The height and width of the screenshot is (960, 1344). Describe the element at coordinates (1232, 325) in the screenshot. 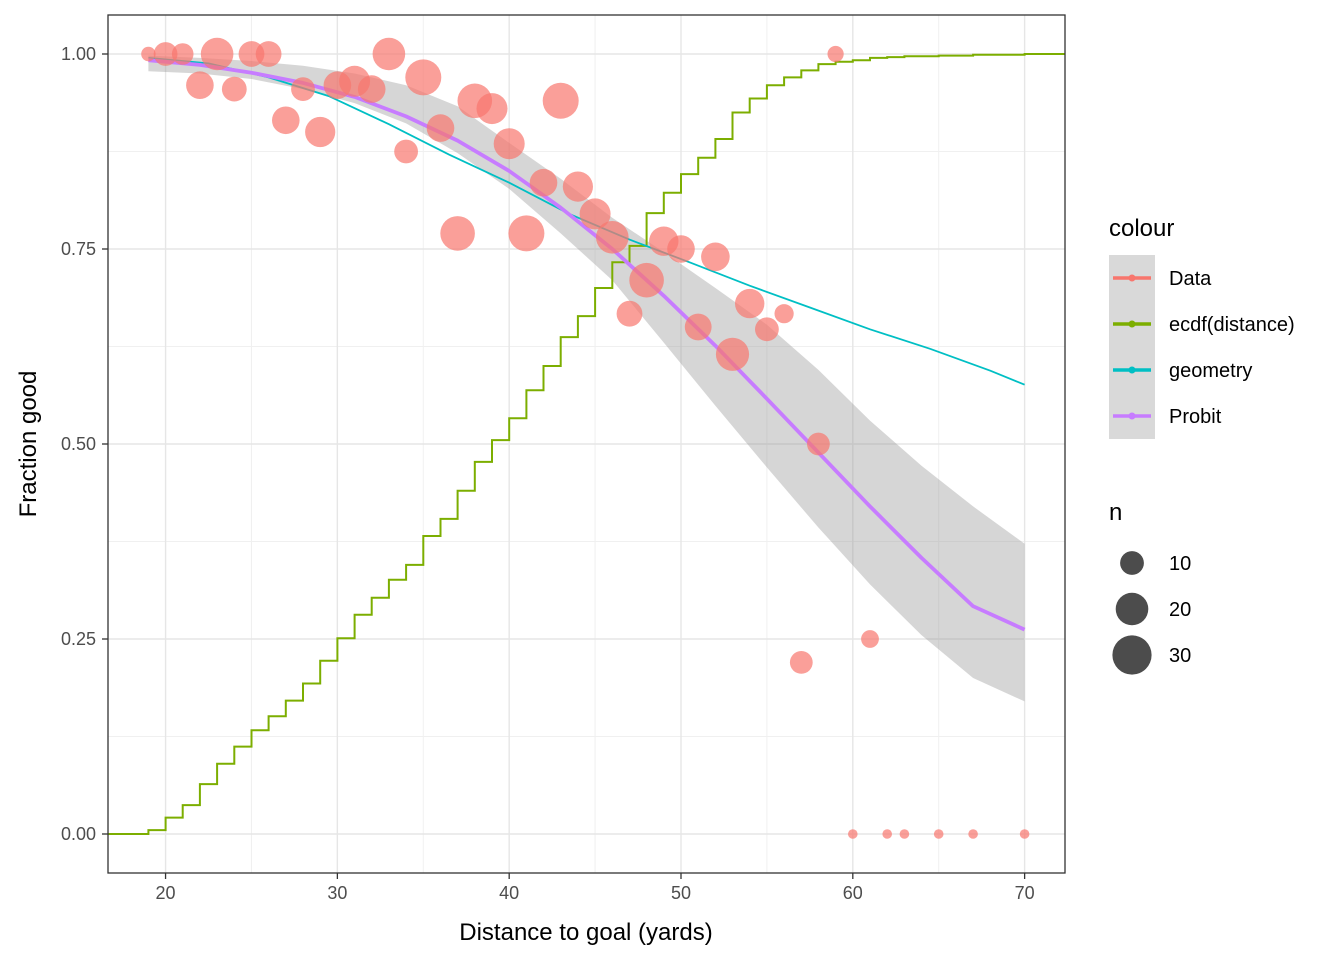

I see `legend-item-label: ecdf(distance)` at that location.